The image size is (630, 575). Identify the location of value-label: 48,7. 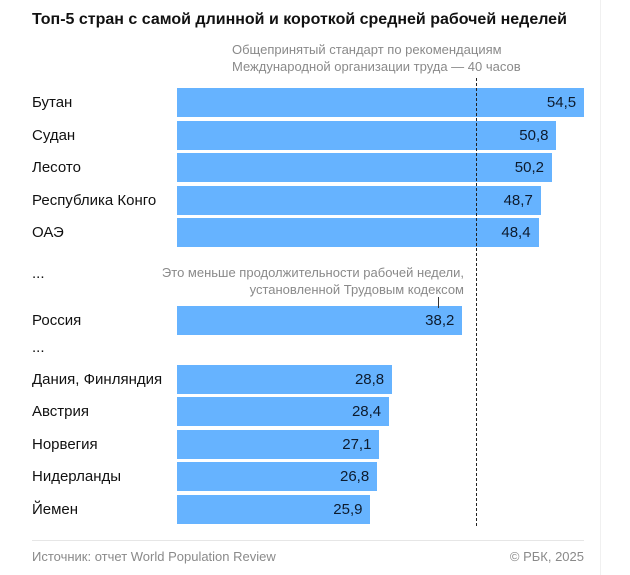
(518, 200).